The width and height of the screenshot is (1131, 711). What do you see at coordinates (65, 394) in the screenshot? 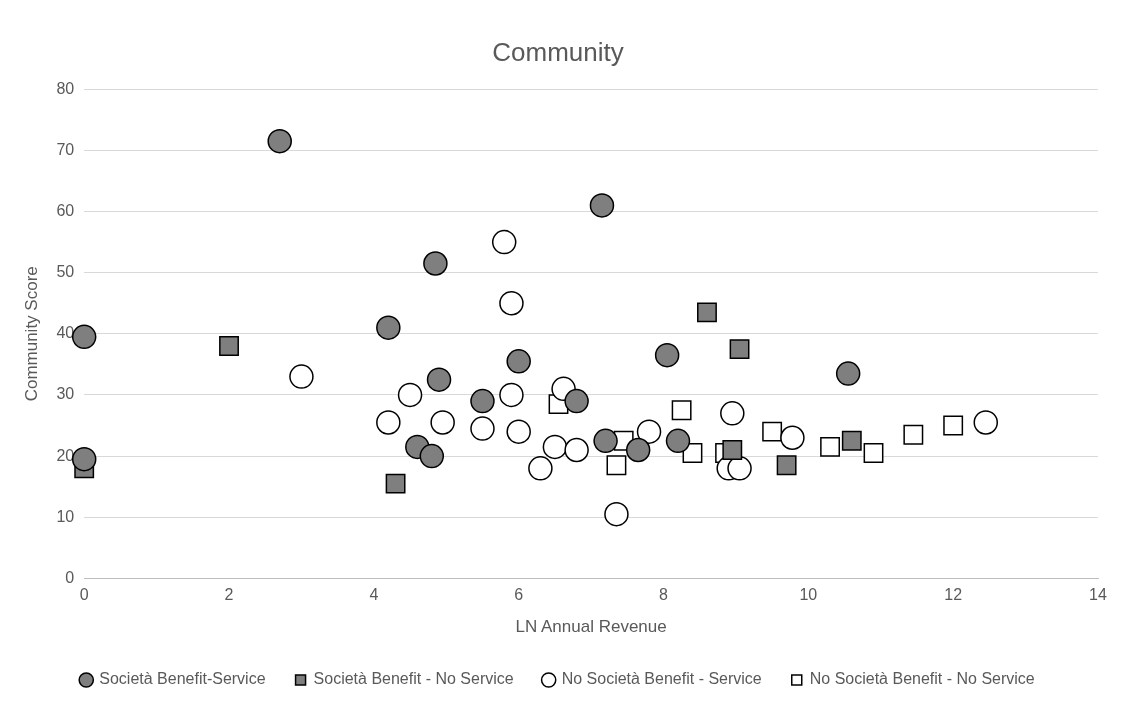
I see `y-tick-label: 30` at bounding box center [65, 394].